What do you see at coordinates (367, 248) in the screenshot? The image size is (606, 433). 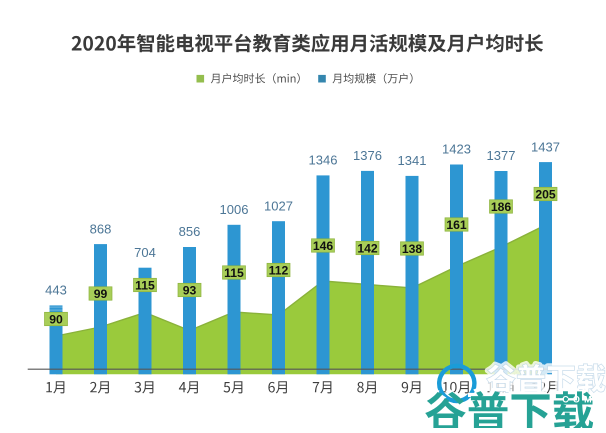 I see `svg-text: 142` at bounding box center [367, 248].